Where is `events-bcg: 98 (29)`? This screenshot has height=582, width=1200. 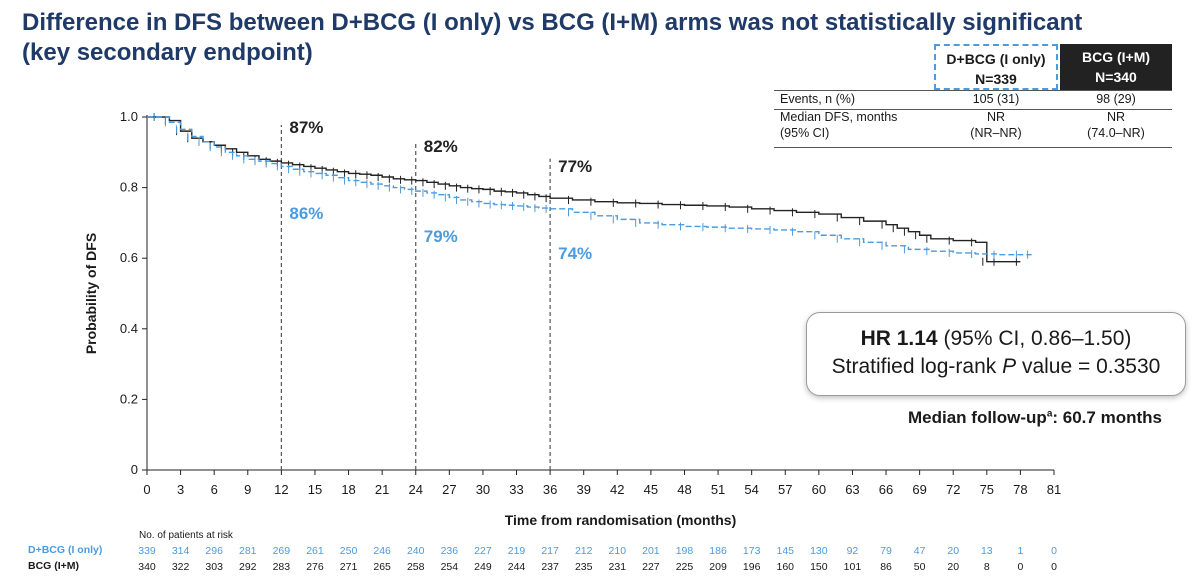
events-bcg: 98 (29) is located at coordinates (1116, 99).